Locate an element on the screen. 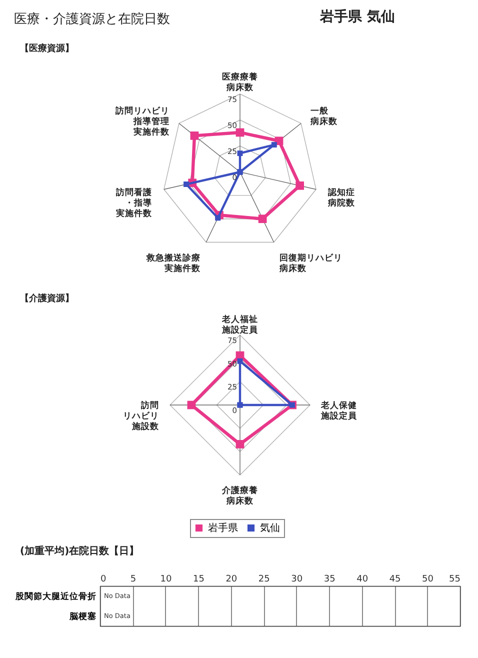 This screenshot has width=478, height=658. text: 【介護資源】 is located at coordinates (47, 298).